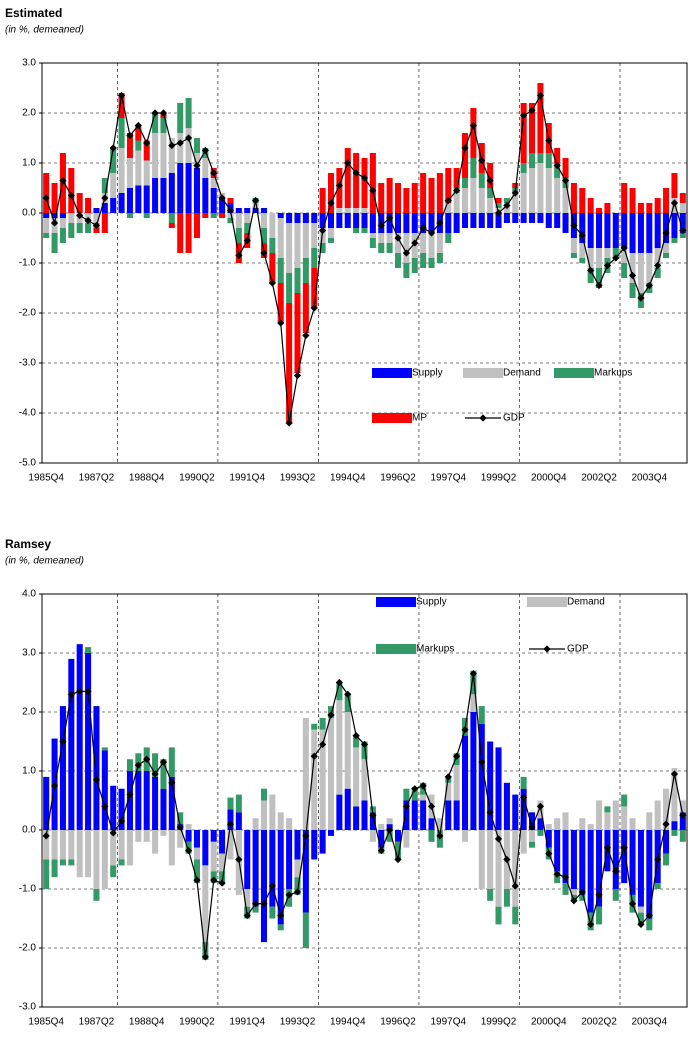  What do you see at coordinates (44, 30) in the screenshot?
I see `chart-subtitle: (in %, demeaned)` at bounding box center [44, 30].